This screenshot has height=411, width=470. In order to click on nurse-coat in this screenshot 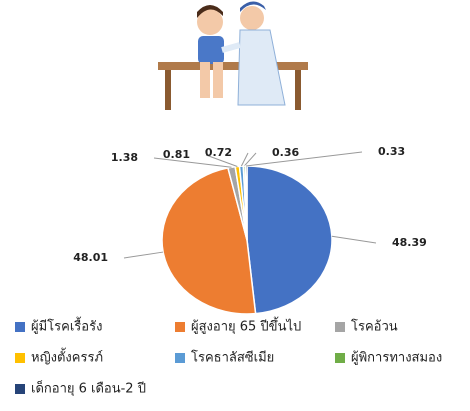, I will do `click(261, 67)`.